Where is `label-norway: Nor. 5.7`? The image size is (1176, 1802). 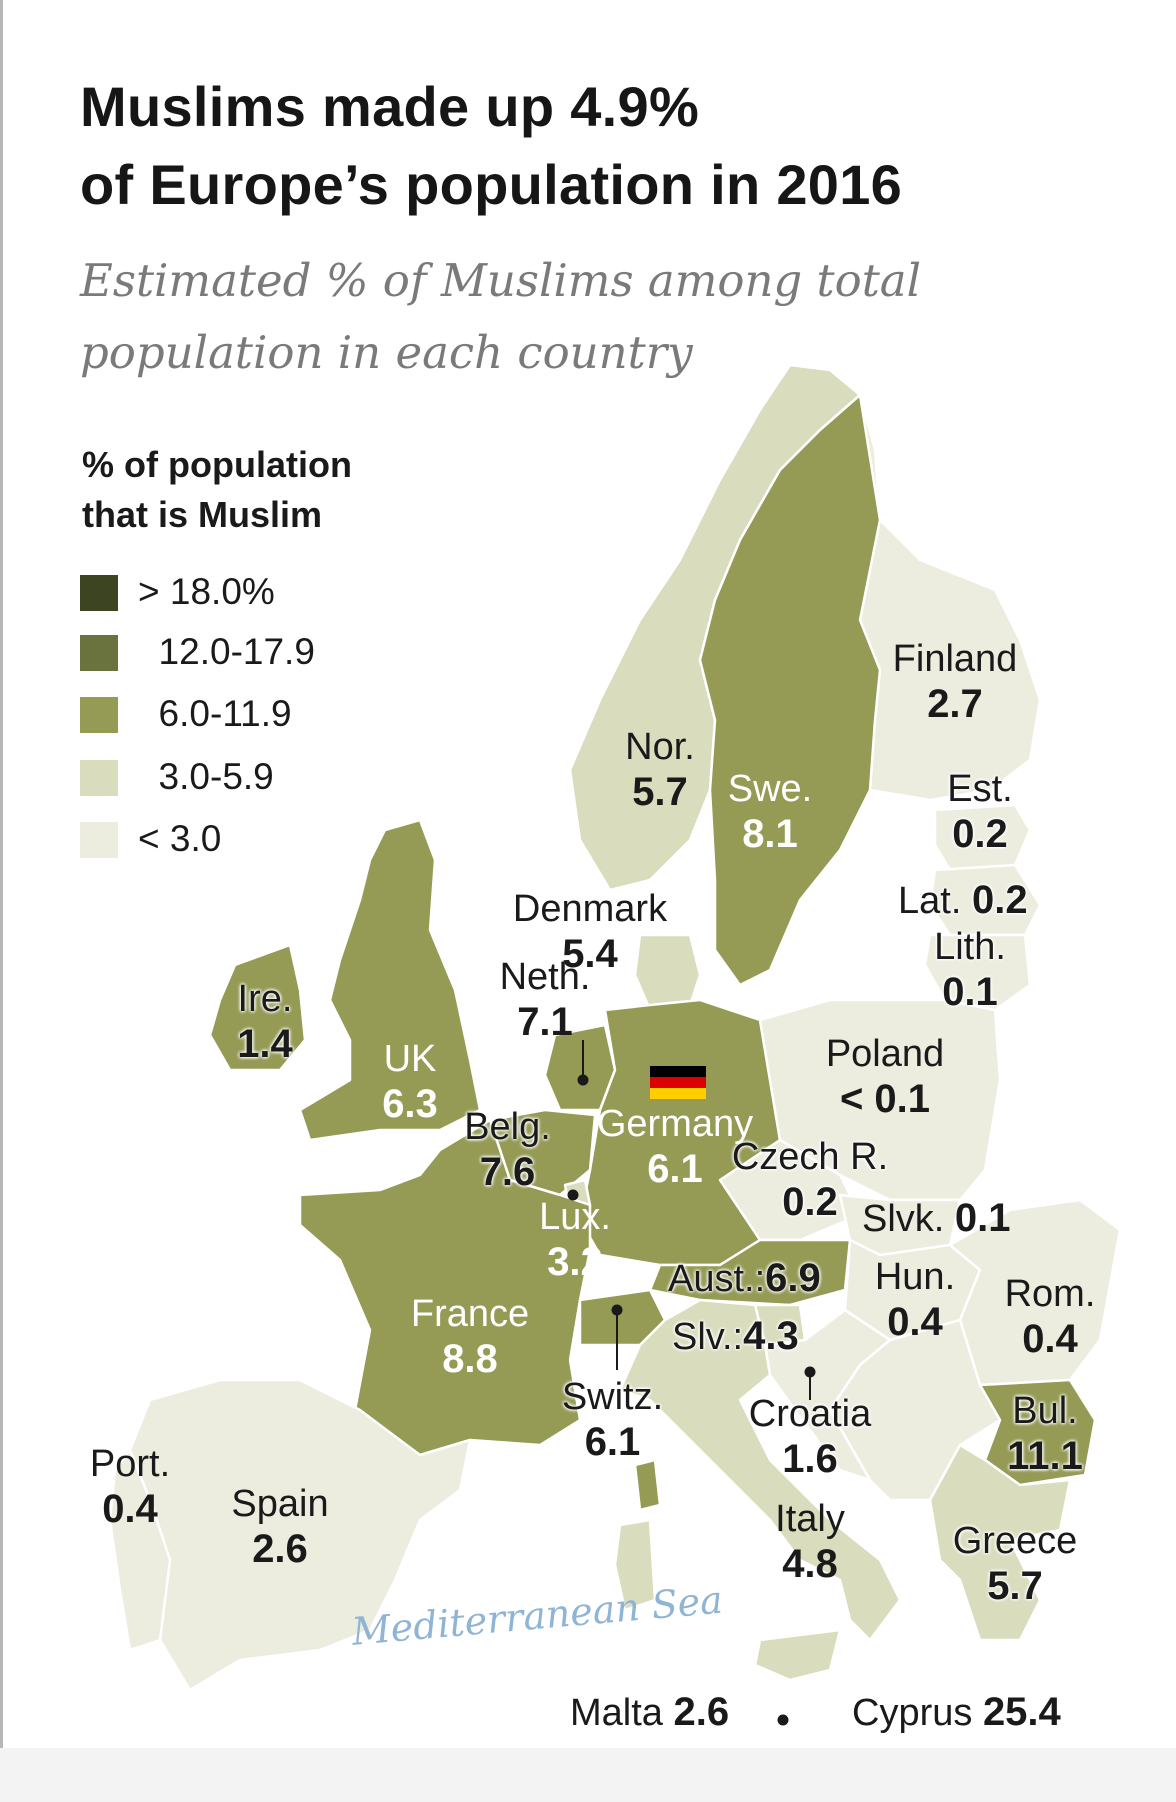
label-norway: Nor. 5.7 is located at coordinates (660, 770).